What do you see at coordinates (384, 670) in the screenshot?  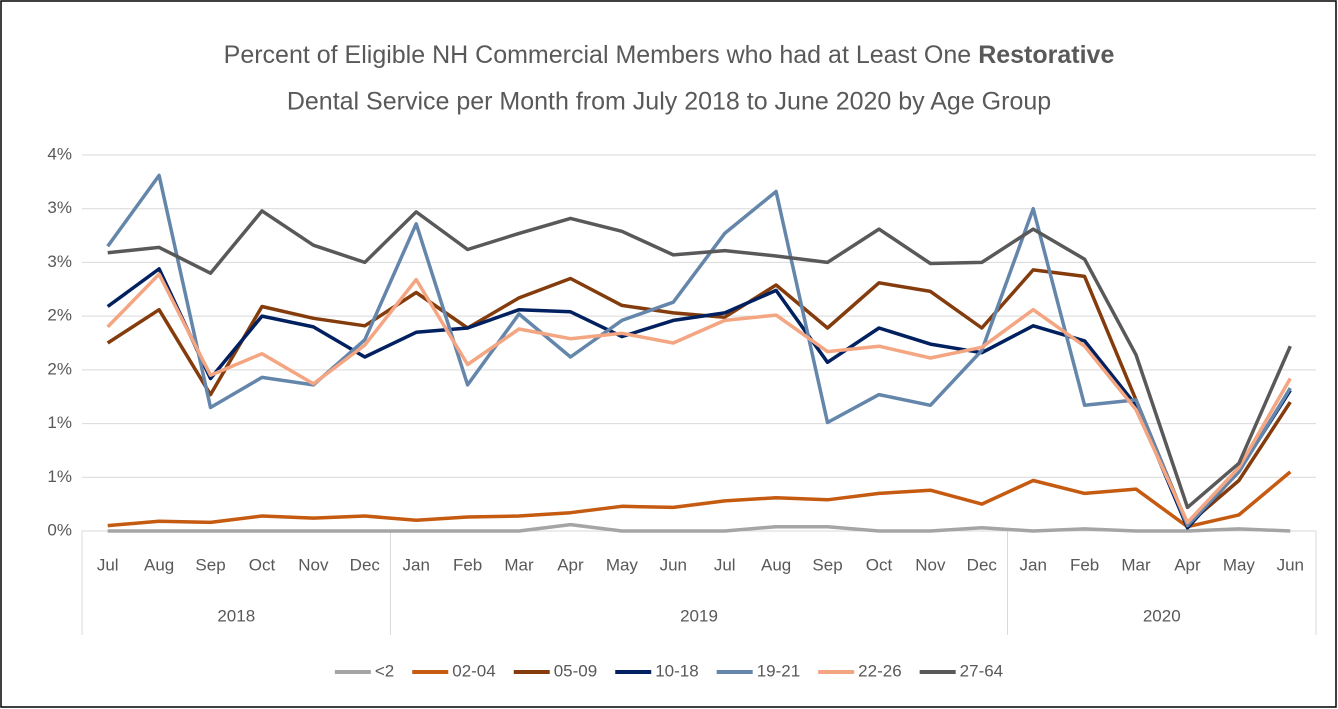 I see `legend-label: <2` at bounding box center [384, 670].